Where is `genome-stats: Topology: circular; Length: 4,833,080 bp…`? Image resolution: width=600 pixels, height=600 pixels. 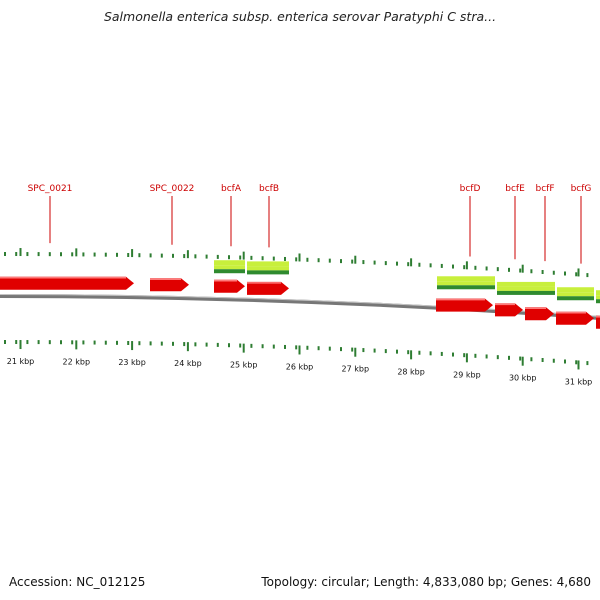 genome-stats: Topology: circular; Length: 4,833,080 bp… is located at coordinates (426, 582).